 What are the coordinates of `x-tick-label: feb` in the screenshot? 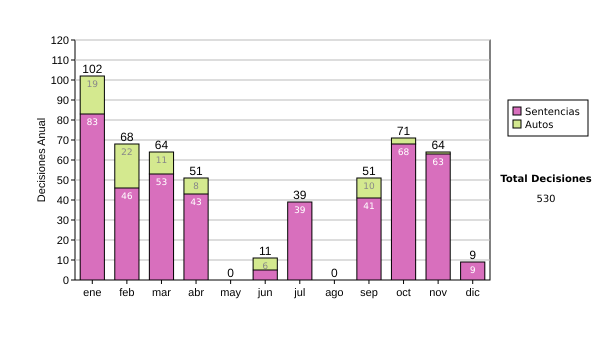 It's located at (127, 293).